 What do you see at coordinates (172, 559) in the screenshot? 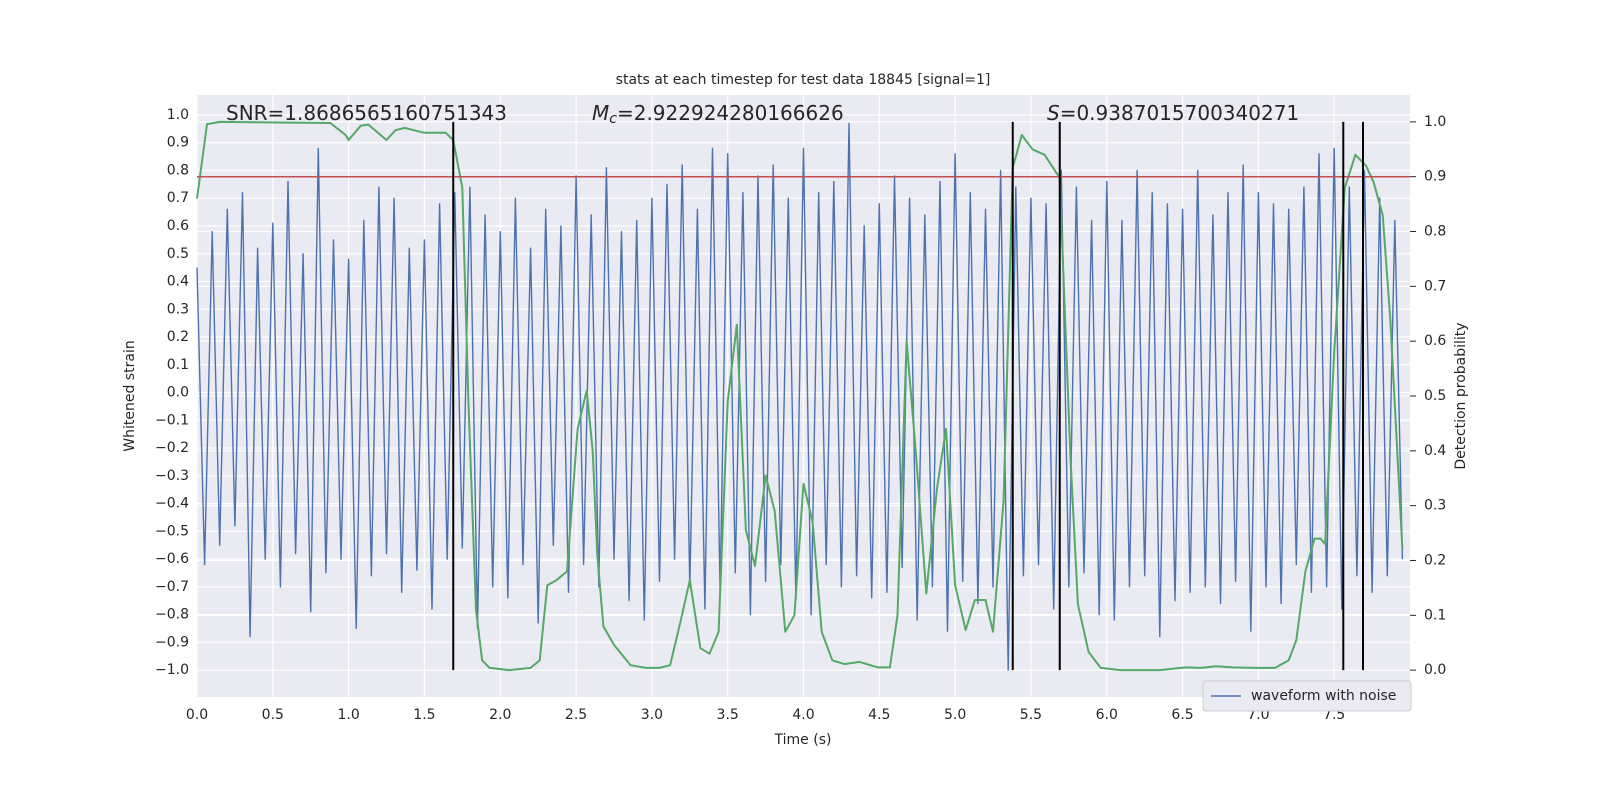
I see `y-tick-label: −0.6` at bounding box center [172, 559].